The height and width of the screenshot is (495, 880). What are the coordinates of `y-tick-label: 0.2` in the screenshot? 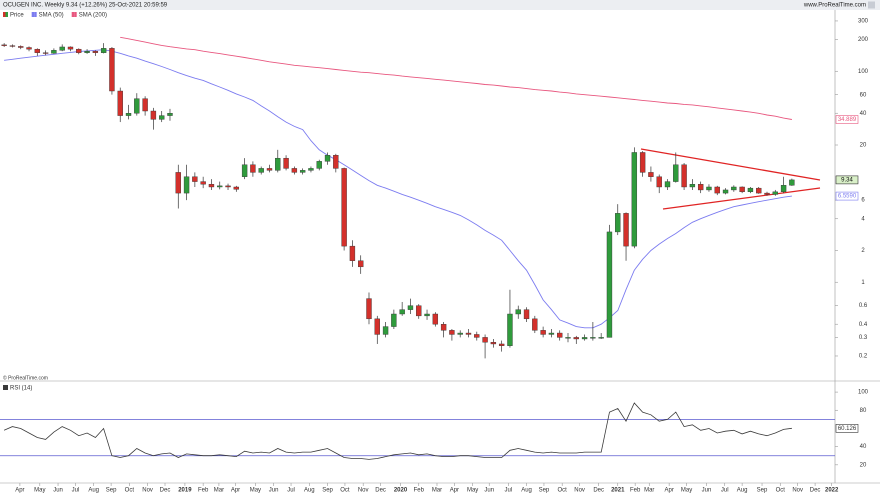 It's located at (863, 357).